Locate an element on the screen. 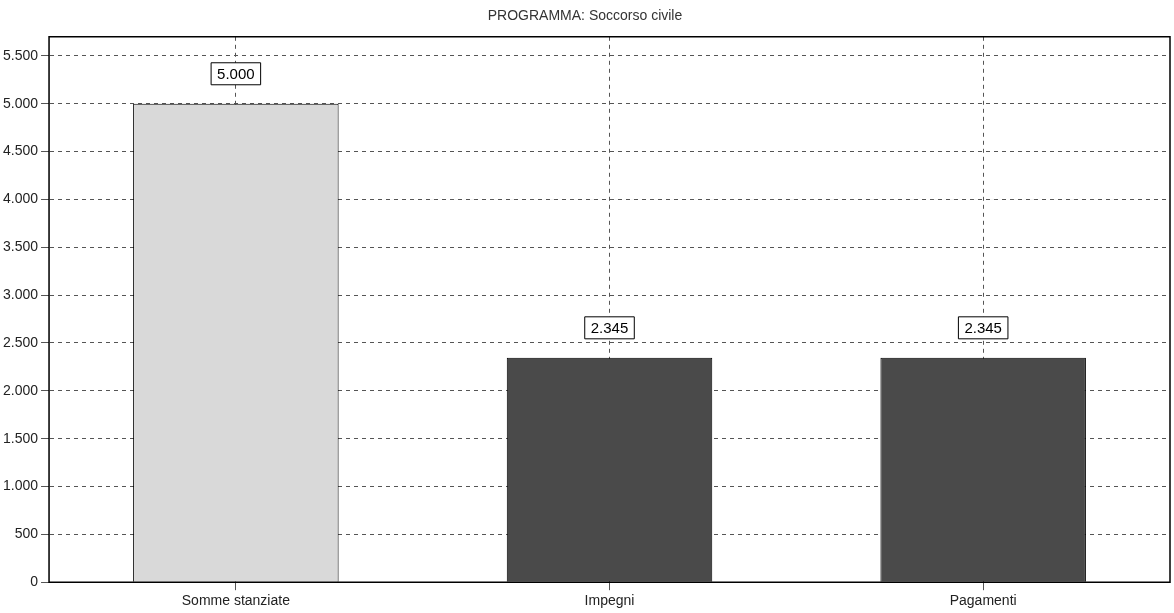 This screenshot has width=1174, height=613. y-tick-label: 1.000 is located at coordinates (20, 485).